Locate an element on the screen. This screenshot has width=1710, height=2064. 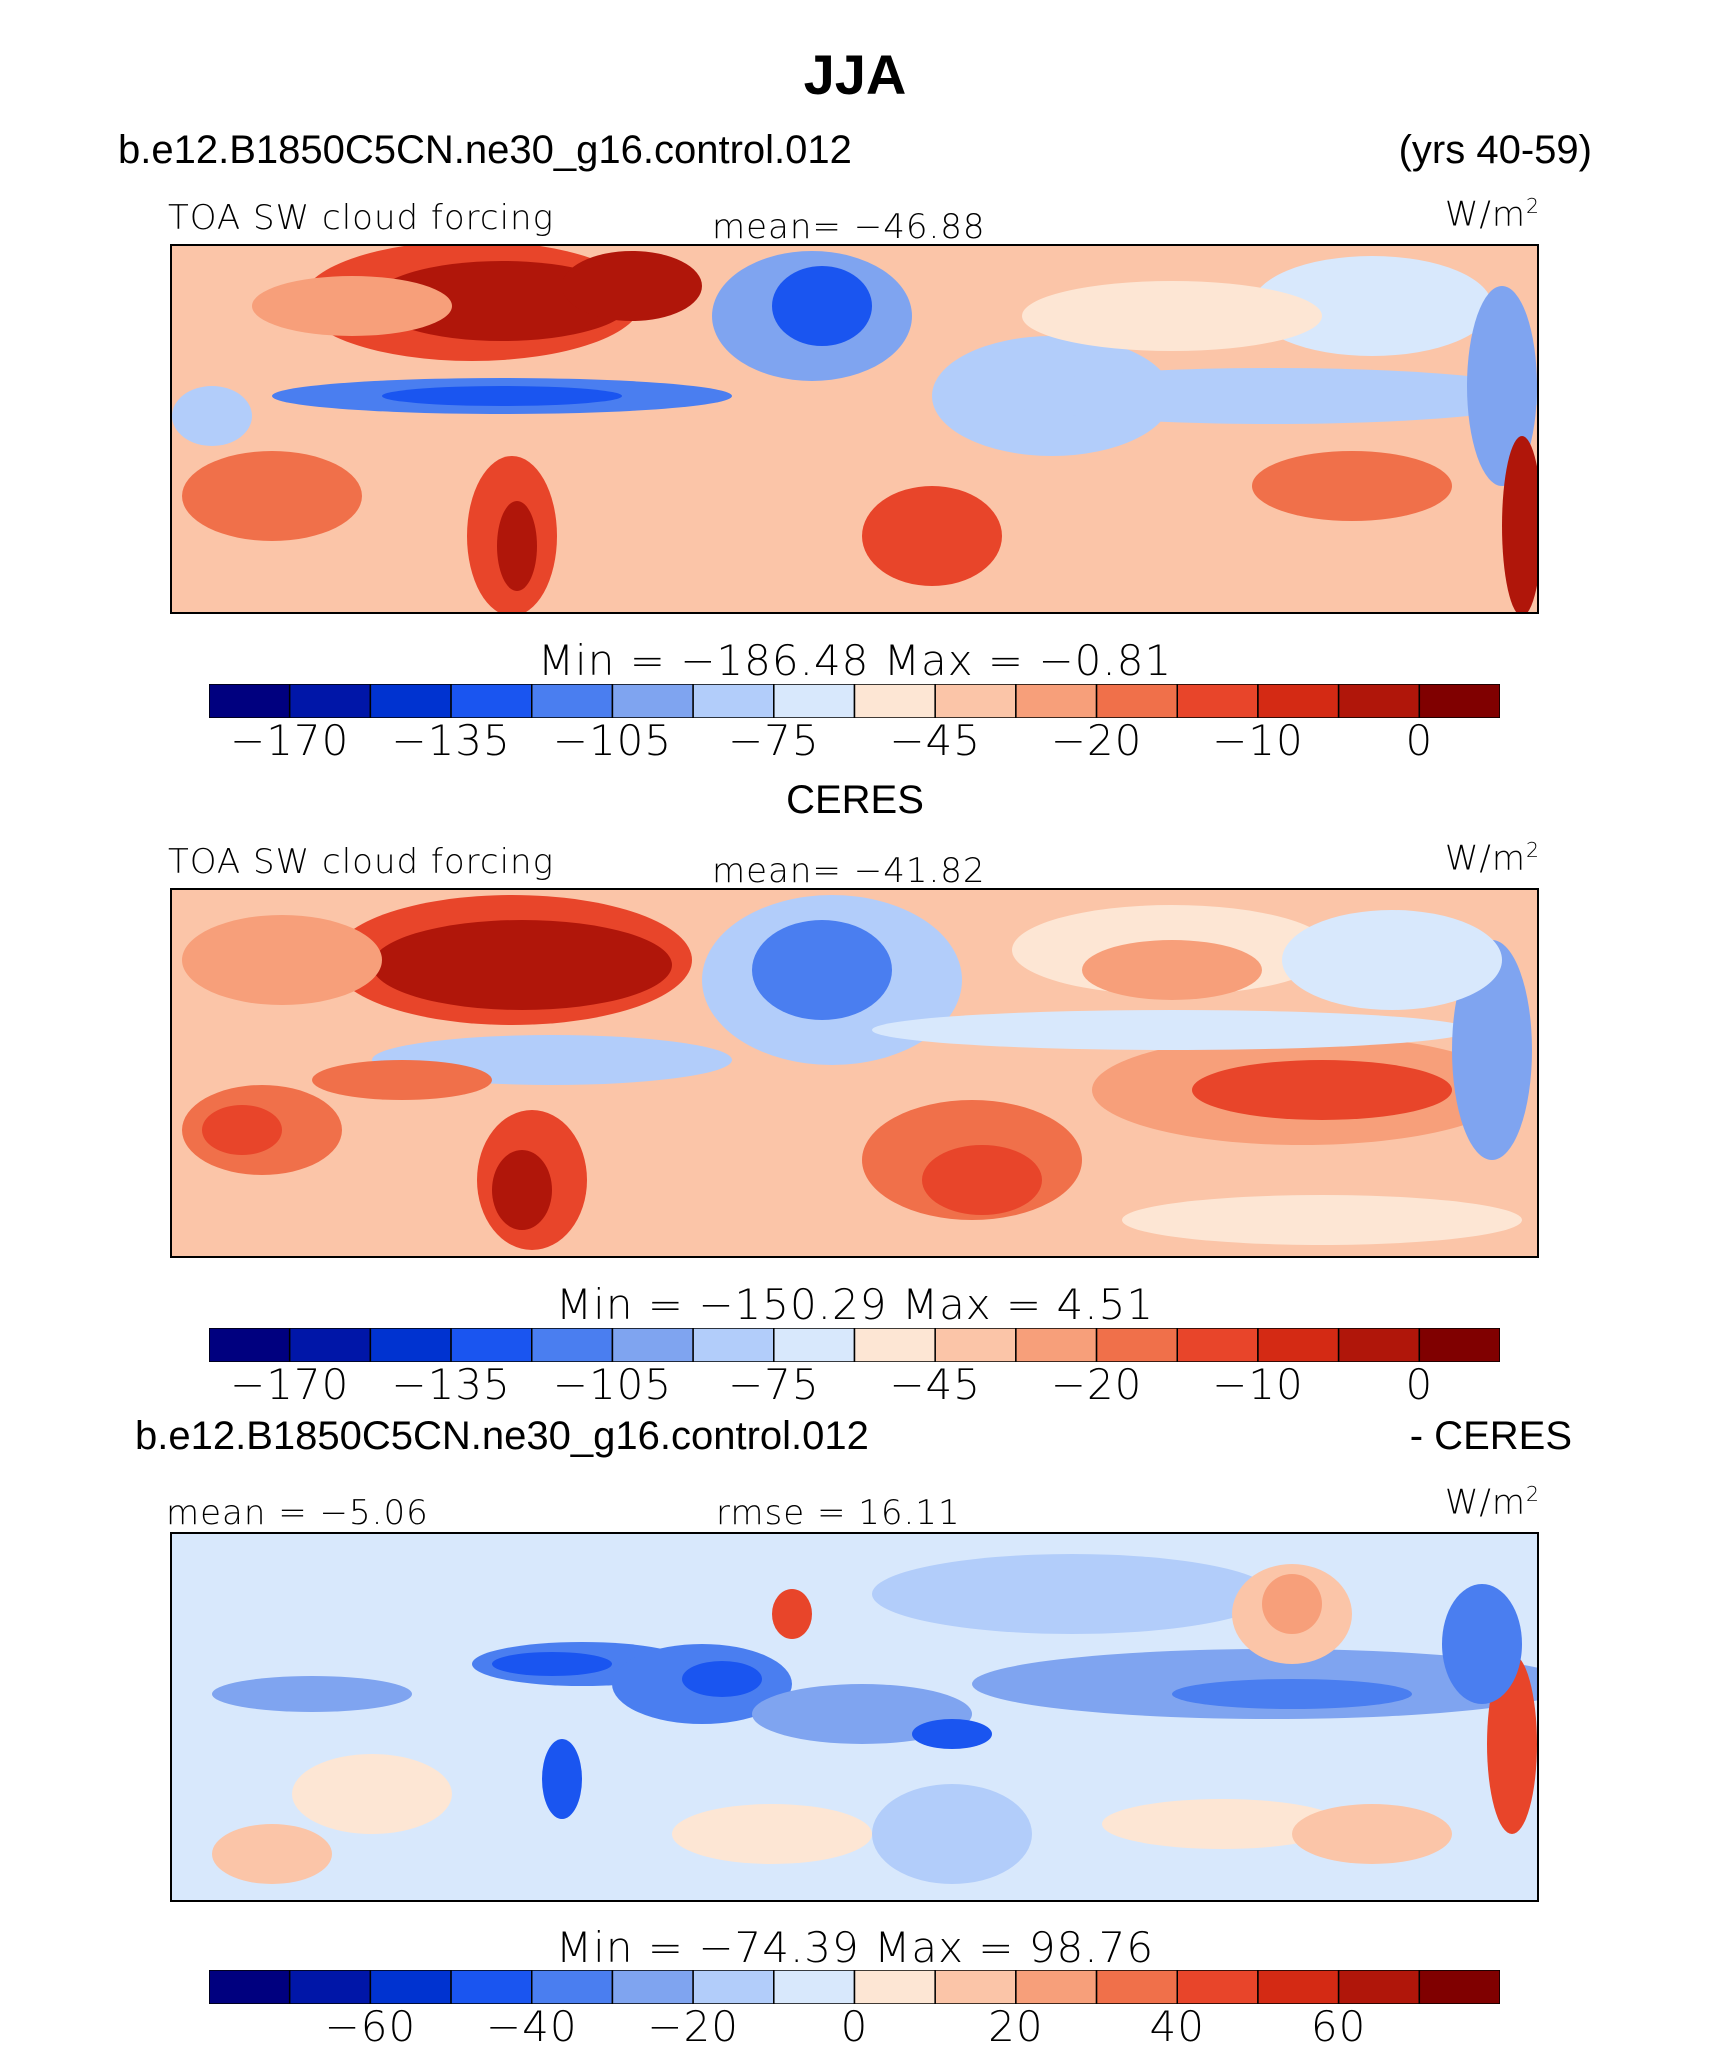
diff-case-label: b.e12.B1850C5CN.ne30_g16.control.012 is located at coordinates (502, 1436).